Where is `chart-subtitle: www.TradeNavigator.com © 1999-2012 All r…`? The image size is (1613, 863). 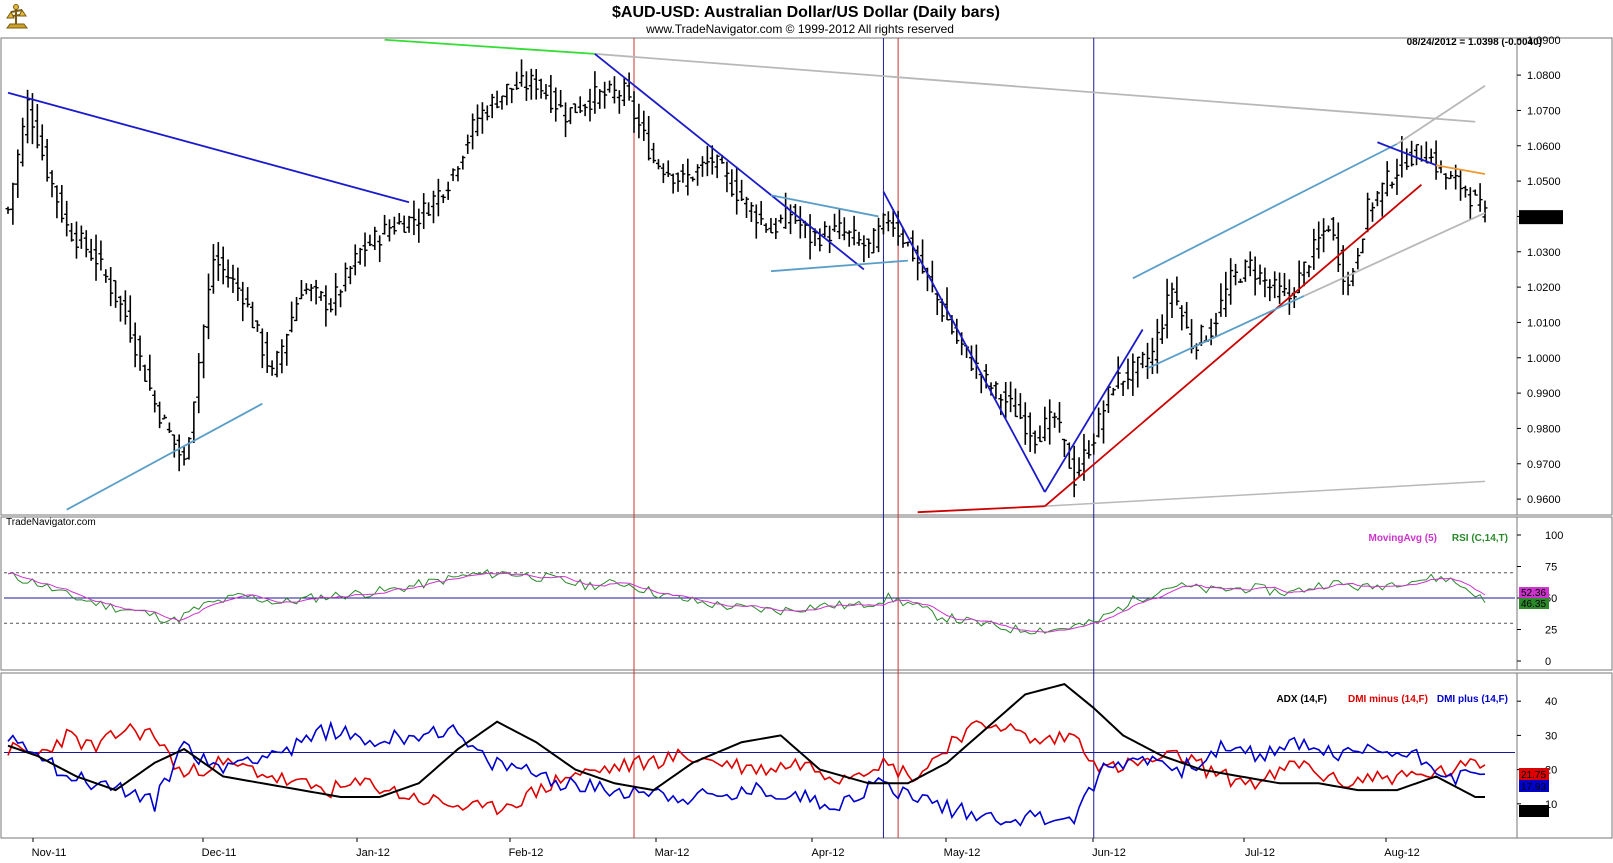 chart-subtitle: www.TradeNavigator.com © 1999-2012 All r… is located at coordinates (799, 29).